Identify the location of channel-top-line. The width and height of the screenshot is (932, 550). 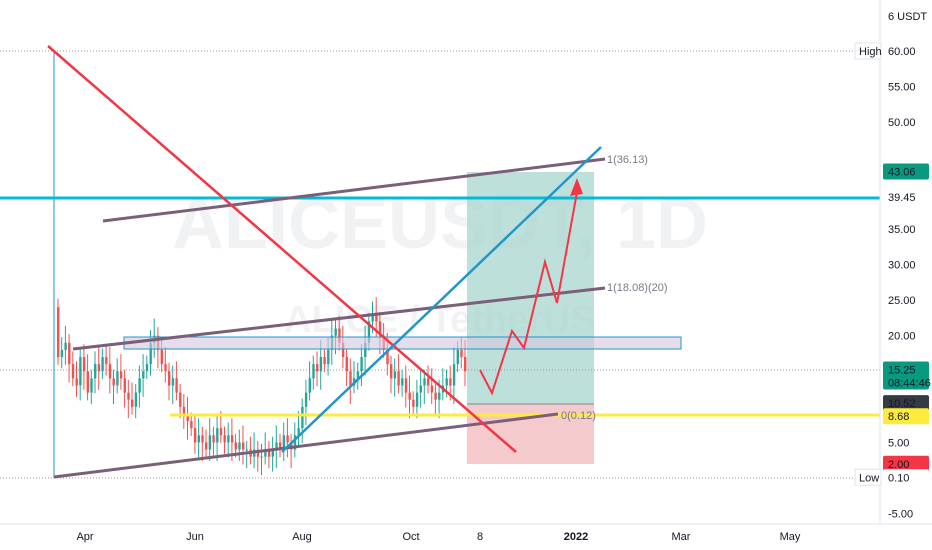
(354, 190).